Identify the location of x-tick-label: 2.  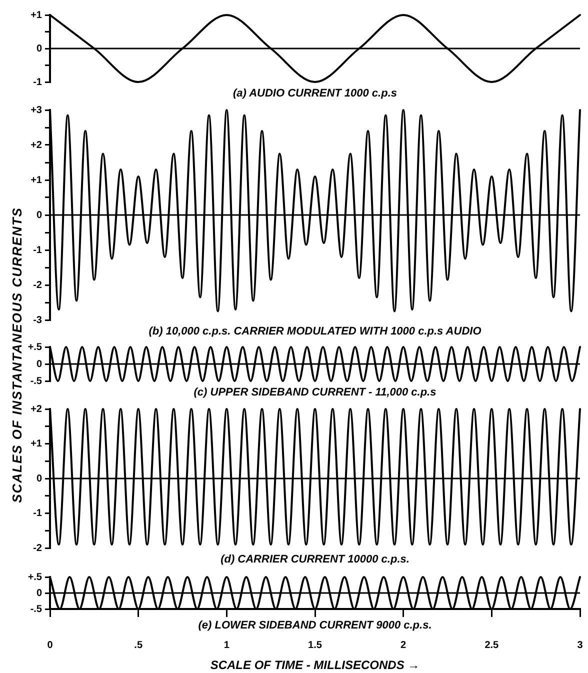
(403, 645).